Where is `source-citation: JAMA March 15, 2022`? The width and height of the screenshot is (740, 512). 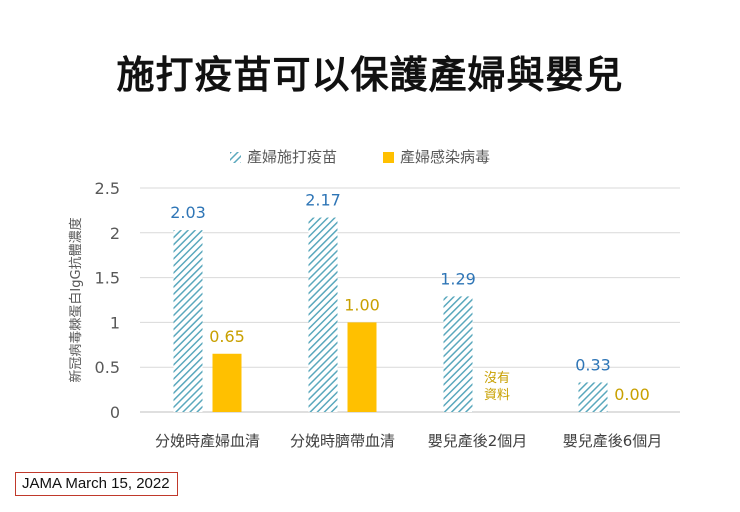 source-citation: JAMA March 15, 2022 is located at coordinates (96, 484).